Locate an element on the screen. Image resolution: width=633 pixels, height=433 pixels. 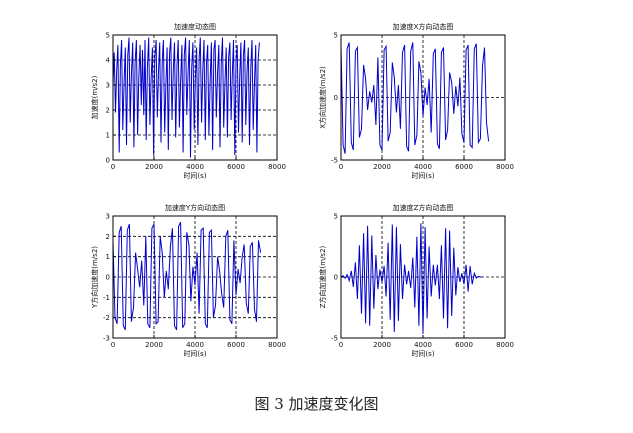
figure-caption: 图 3 加速度变化图 is located at coordinates (316, 404).